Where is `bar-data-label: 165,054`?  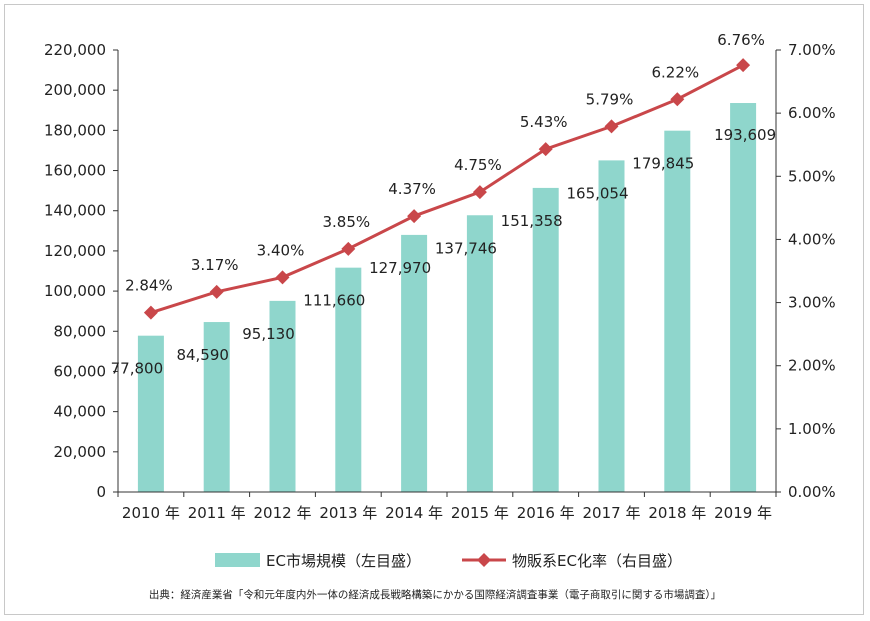 bar-data-label: 165,054 is located at coordinates (597, 193).